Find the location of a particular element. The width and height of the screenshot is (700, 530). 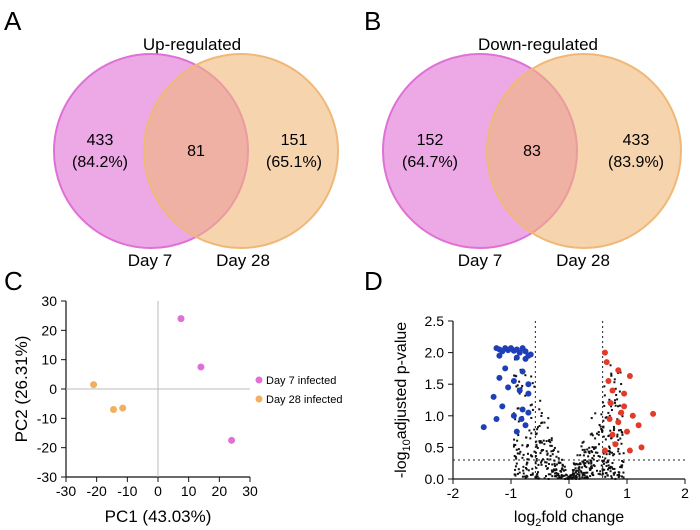

pca-xtick-label: 30 is located at coordinates (250, 491).